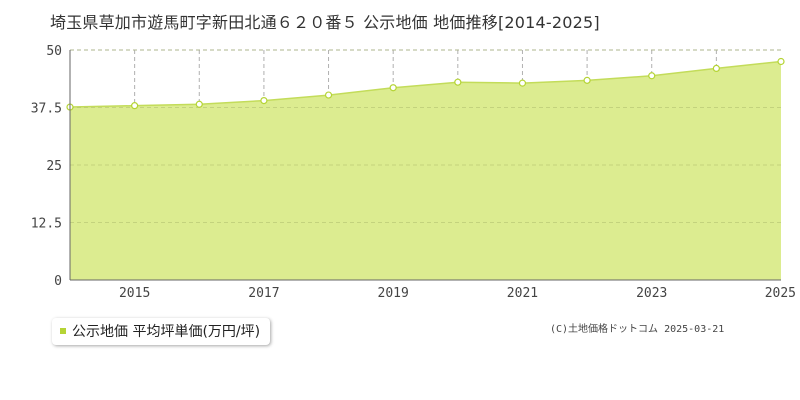  What do you see at coordinates (63, 331) in the screenshot?
I see `legend-swatch` at bounding box center [63, 331].